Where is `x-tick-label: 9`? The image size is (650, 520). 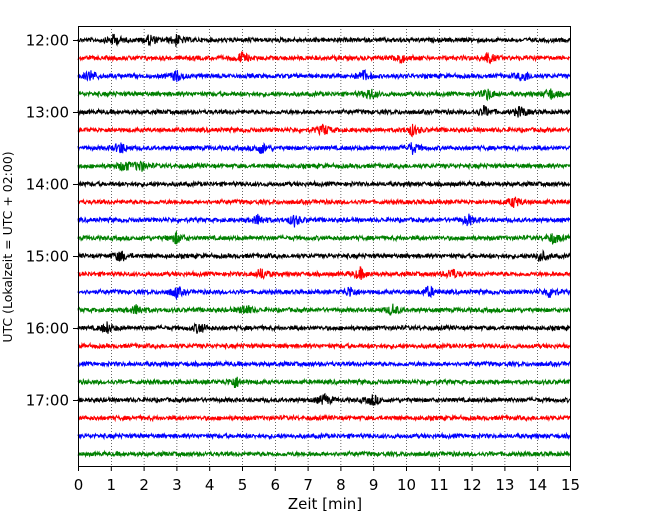 x-tick-label: 9 is located at coordinates (374, 485).